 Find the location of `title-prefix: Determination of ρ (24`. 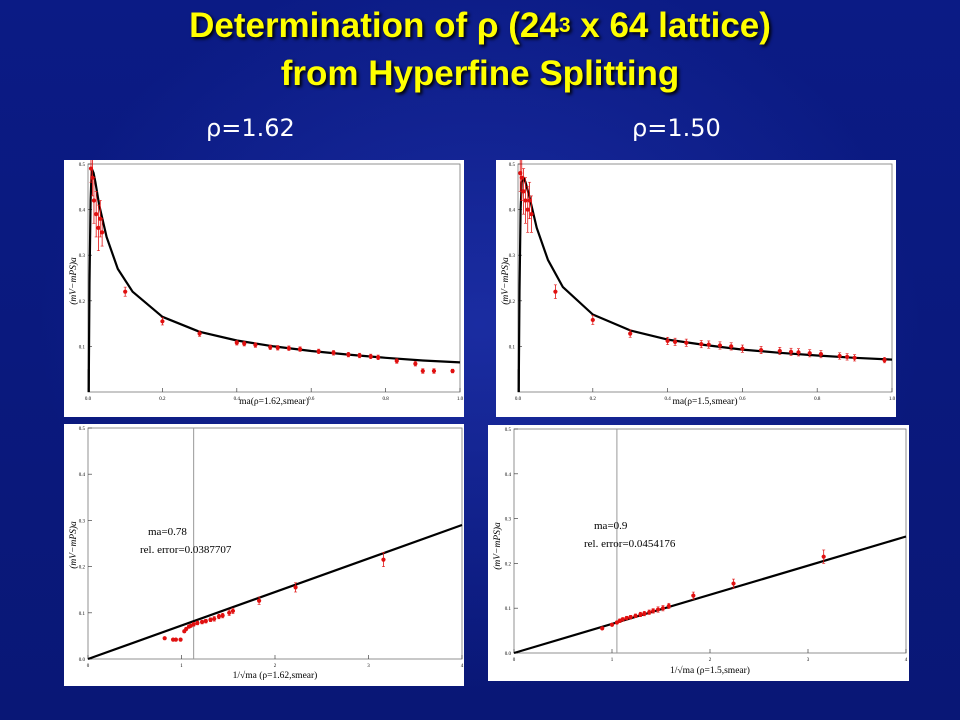

title-prefix: Determination of ρ (24 is located at coordinates (374, 25).